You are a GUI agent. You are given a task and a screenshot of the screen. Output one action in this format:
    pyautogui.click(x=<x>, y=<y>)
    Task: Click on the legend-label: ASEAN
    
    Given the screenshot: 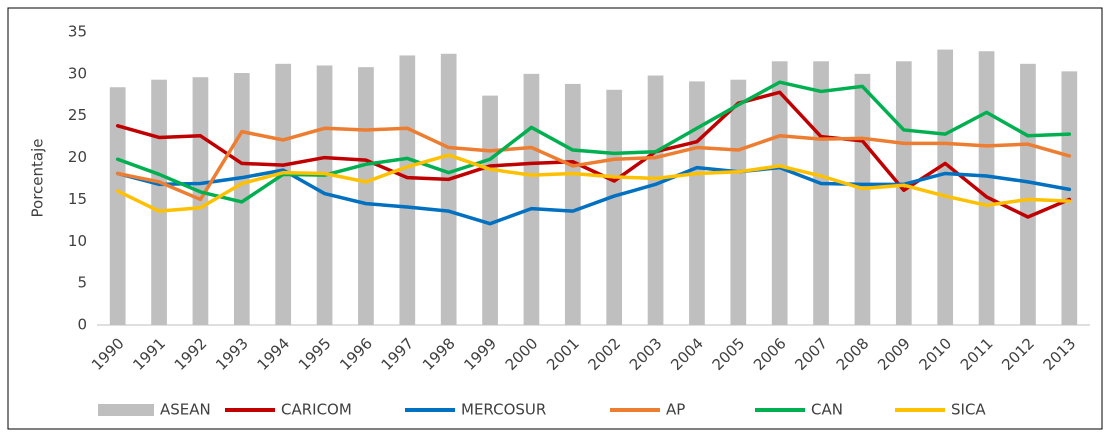 What is the action you would take?
    pyautogui.click(x=185, y=410)
    